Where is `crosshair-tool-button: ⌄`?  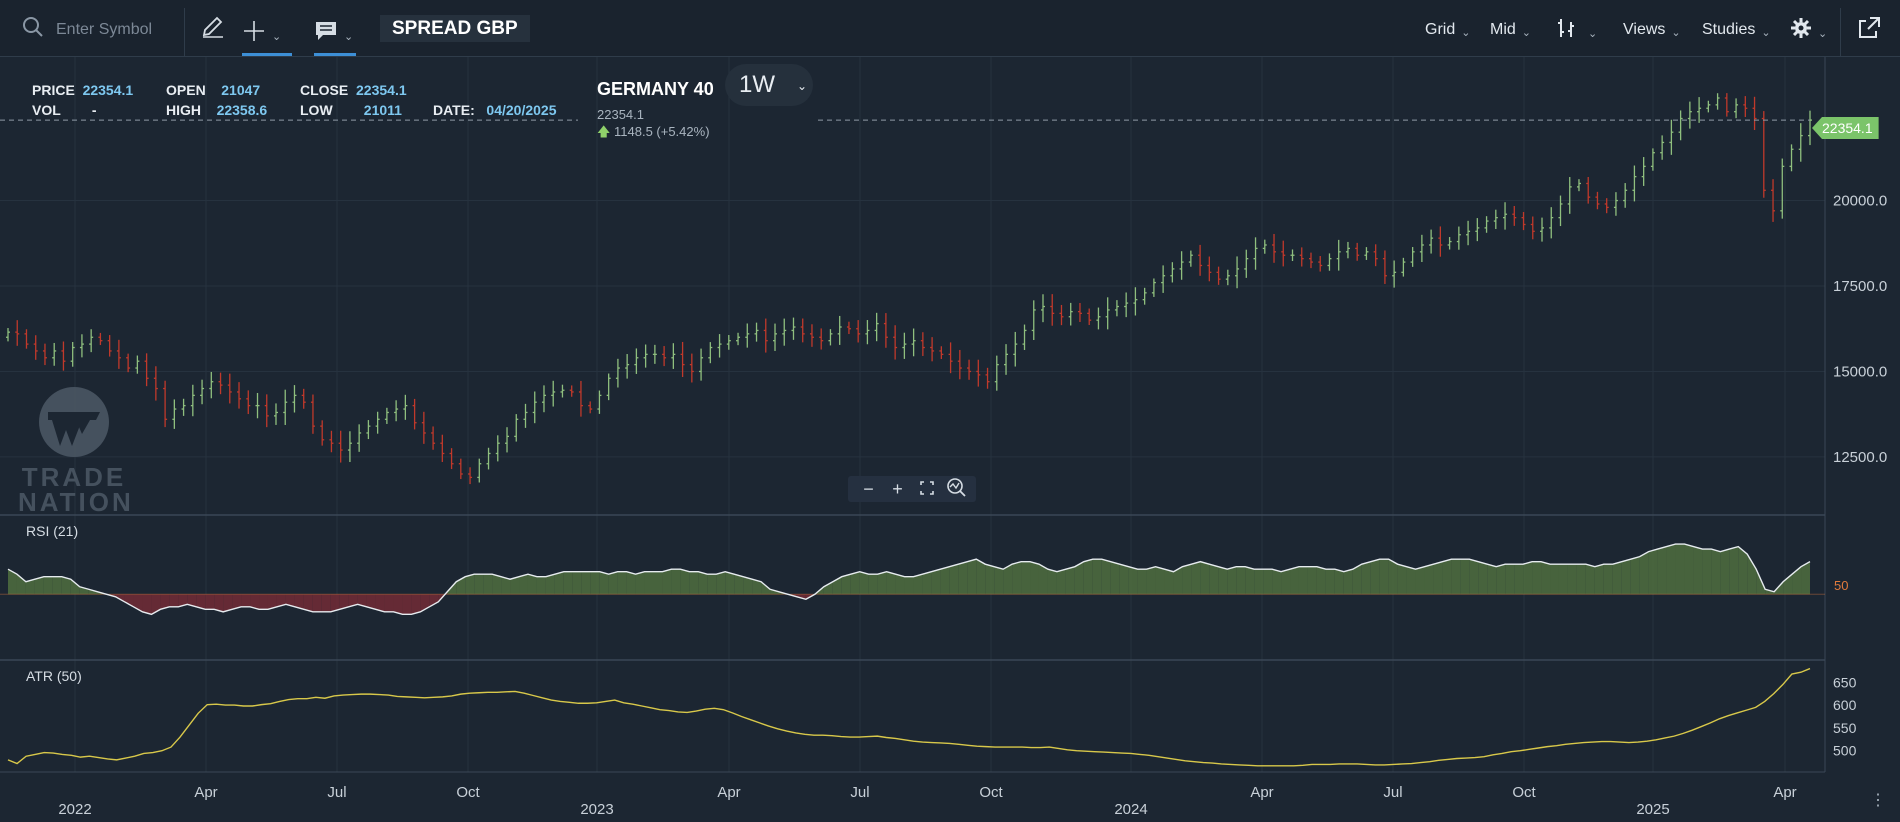
crosshair-tool-button: ⌄ is located at coordinates (267, 35).